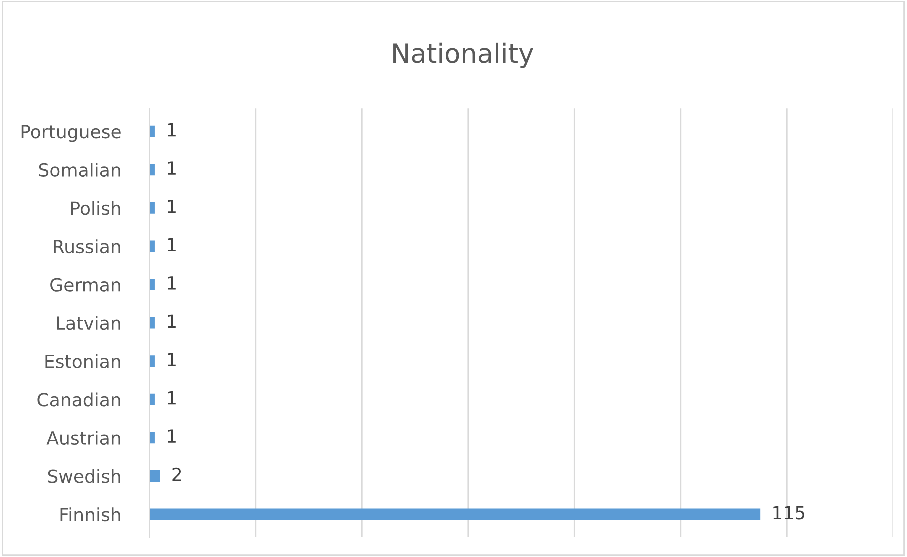 The width and height of the screenshot is (907, 557). Describe the element at coordinates (84, 476) in the screenshot. I see `y-tick-label: Swedish` at that location.